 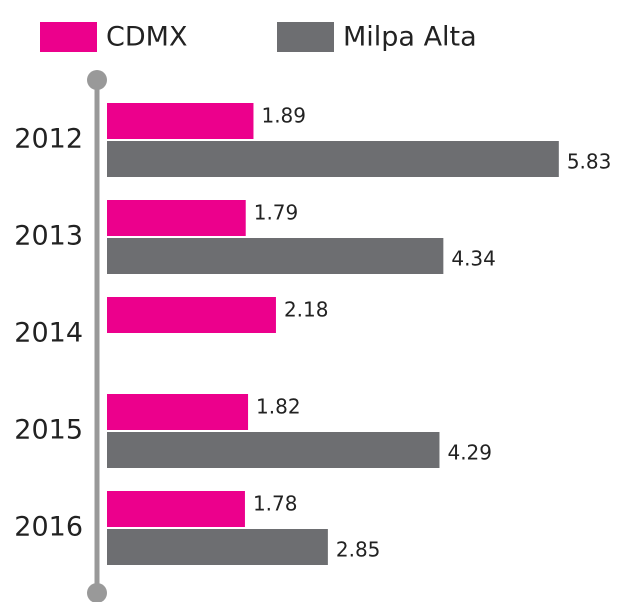 What do you see at coordinates (48, 139) in the screenshot?
I see `category-label: 2012` at bounding box center [48, 139].